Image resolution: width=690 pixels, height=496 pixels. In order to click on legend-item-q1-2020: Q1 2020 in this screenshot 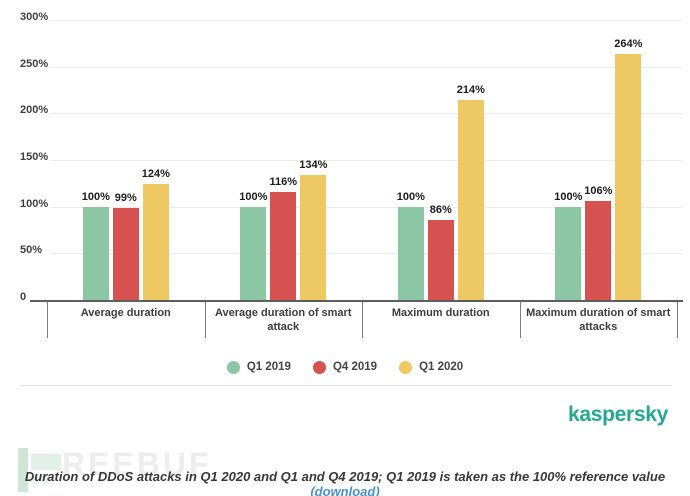, I will do `click(431, 367)`.